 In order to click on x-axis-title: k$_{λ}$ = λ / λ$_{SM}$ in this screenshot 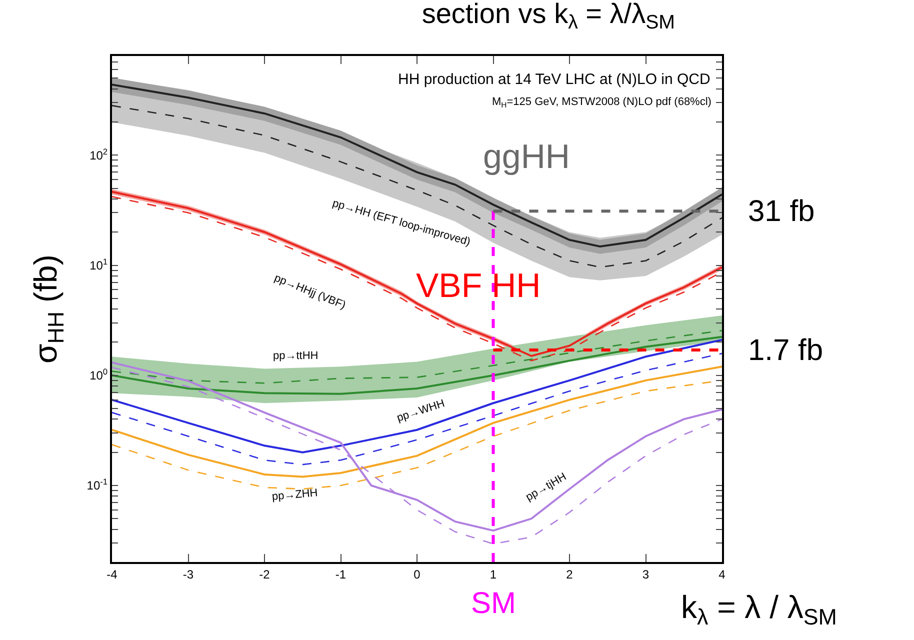, I will do `click(759, 609)`.